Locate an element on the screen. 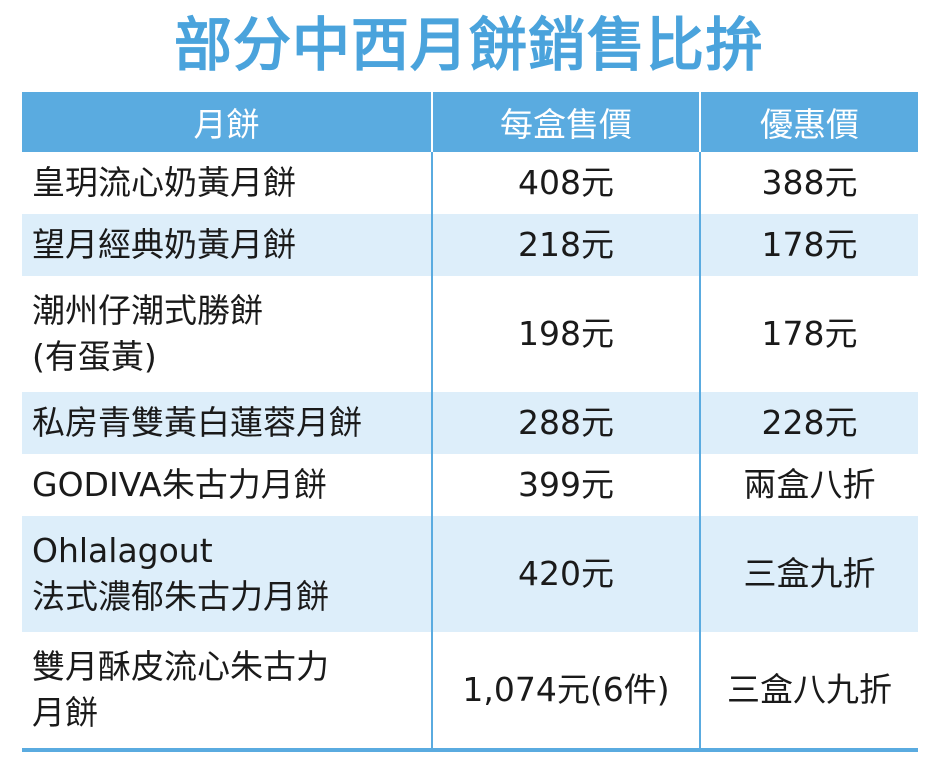 The image size is (938, 773). table-row: 望月經典奶黃月餅 218元 178元 is located at coordinates (470, 245).